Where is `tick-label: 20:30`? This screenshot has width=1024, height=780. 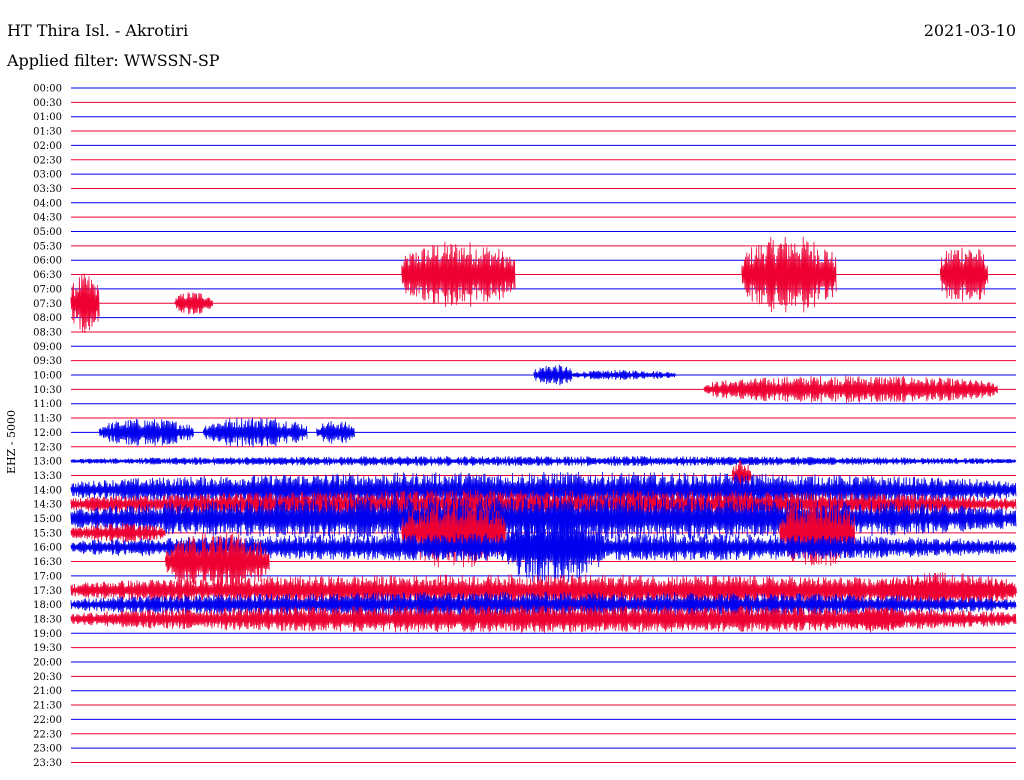 tick-label: 20:30 is located at coordinates (47, 677).